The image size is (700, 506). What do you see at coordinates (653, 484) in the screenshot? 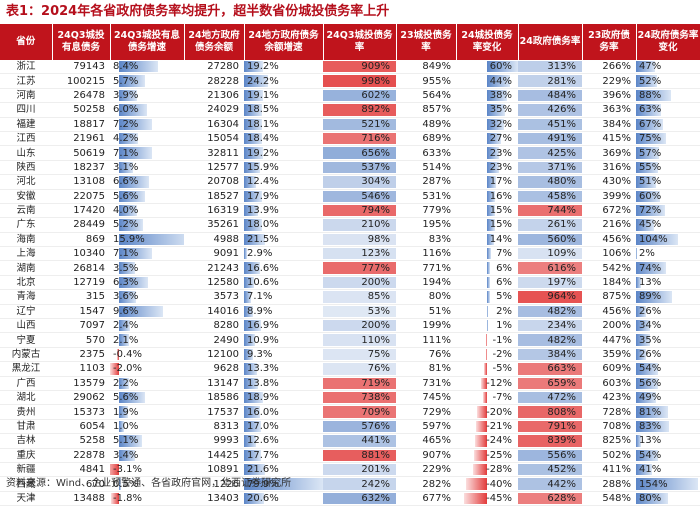
I see `cell-value: 154%` at bounding box center [653, 484].